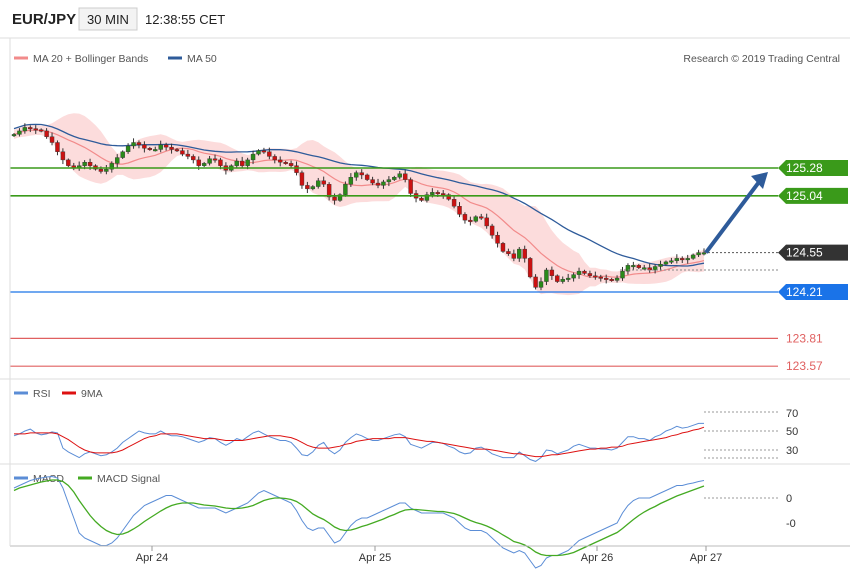 This screenshot has width=850, height=576. I want to click on x-label-apr24: Apr 24, so click(152, 558).